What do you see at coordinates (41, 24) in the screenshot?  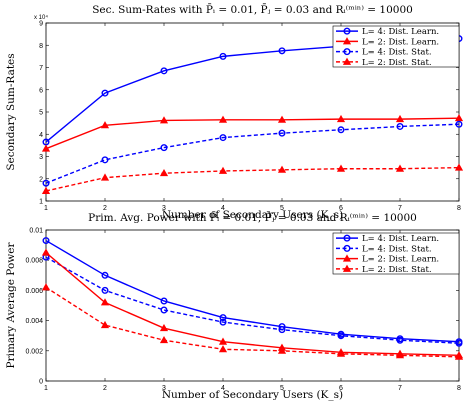 I see `y-tick-label: 9` at bounding box center [41, 24].